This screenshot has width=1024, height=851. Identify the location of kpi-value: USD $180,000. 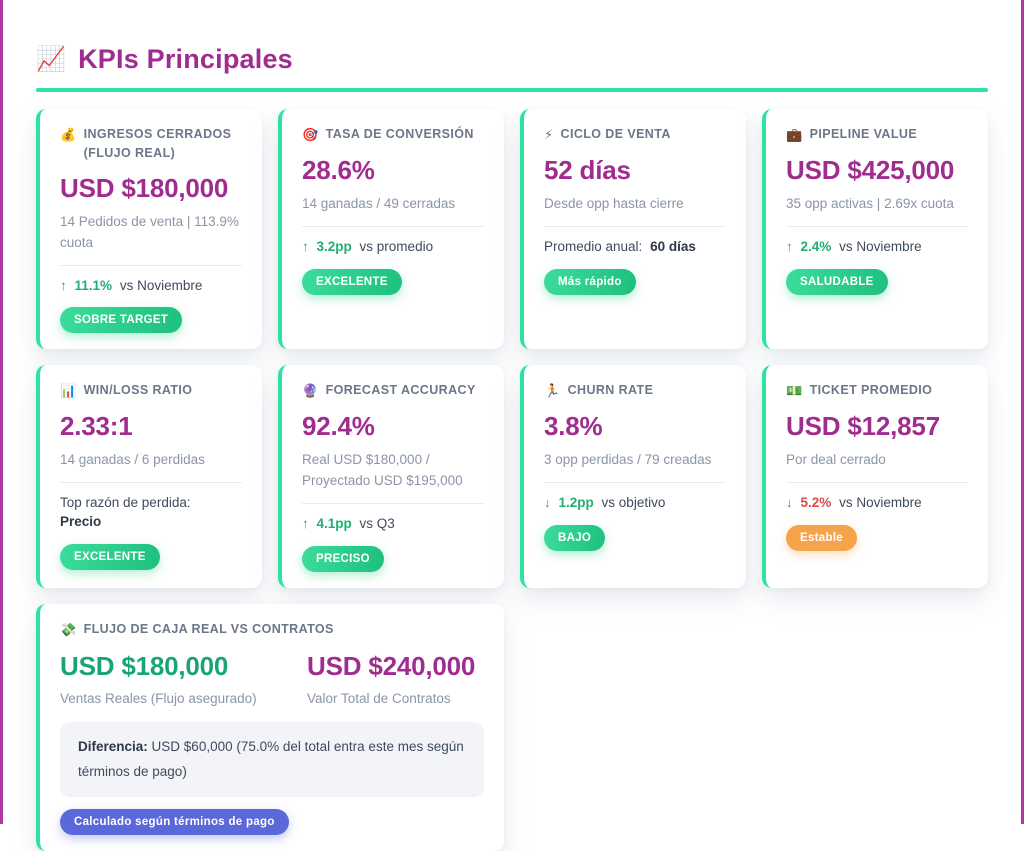
(151, 188).